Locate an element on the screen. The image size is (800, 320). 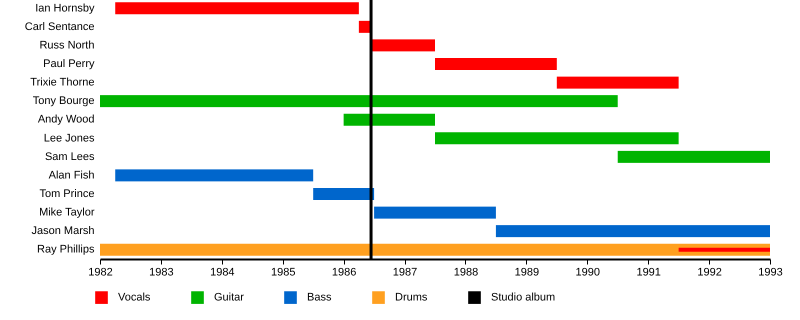
y-tick-label: Andy Wood is located at coordinates (66, 120).